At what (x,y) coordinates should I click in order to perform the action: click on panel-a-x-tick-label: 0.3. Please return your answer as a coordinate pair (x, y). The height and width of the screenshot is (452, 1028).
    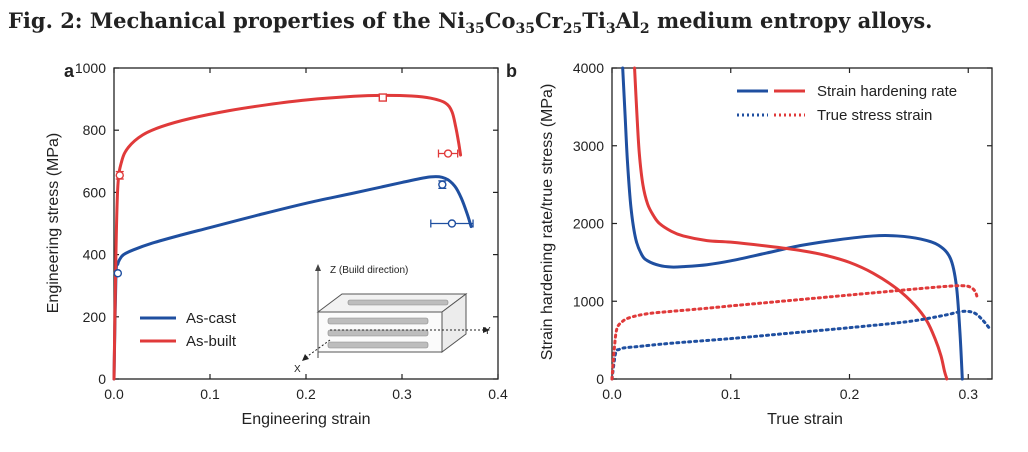
    Looking at the image, I should click on (402, 394).